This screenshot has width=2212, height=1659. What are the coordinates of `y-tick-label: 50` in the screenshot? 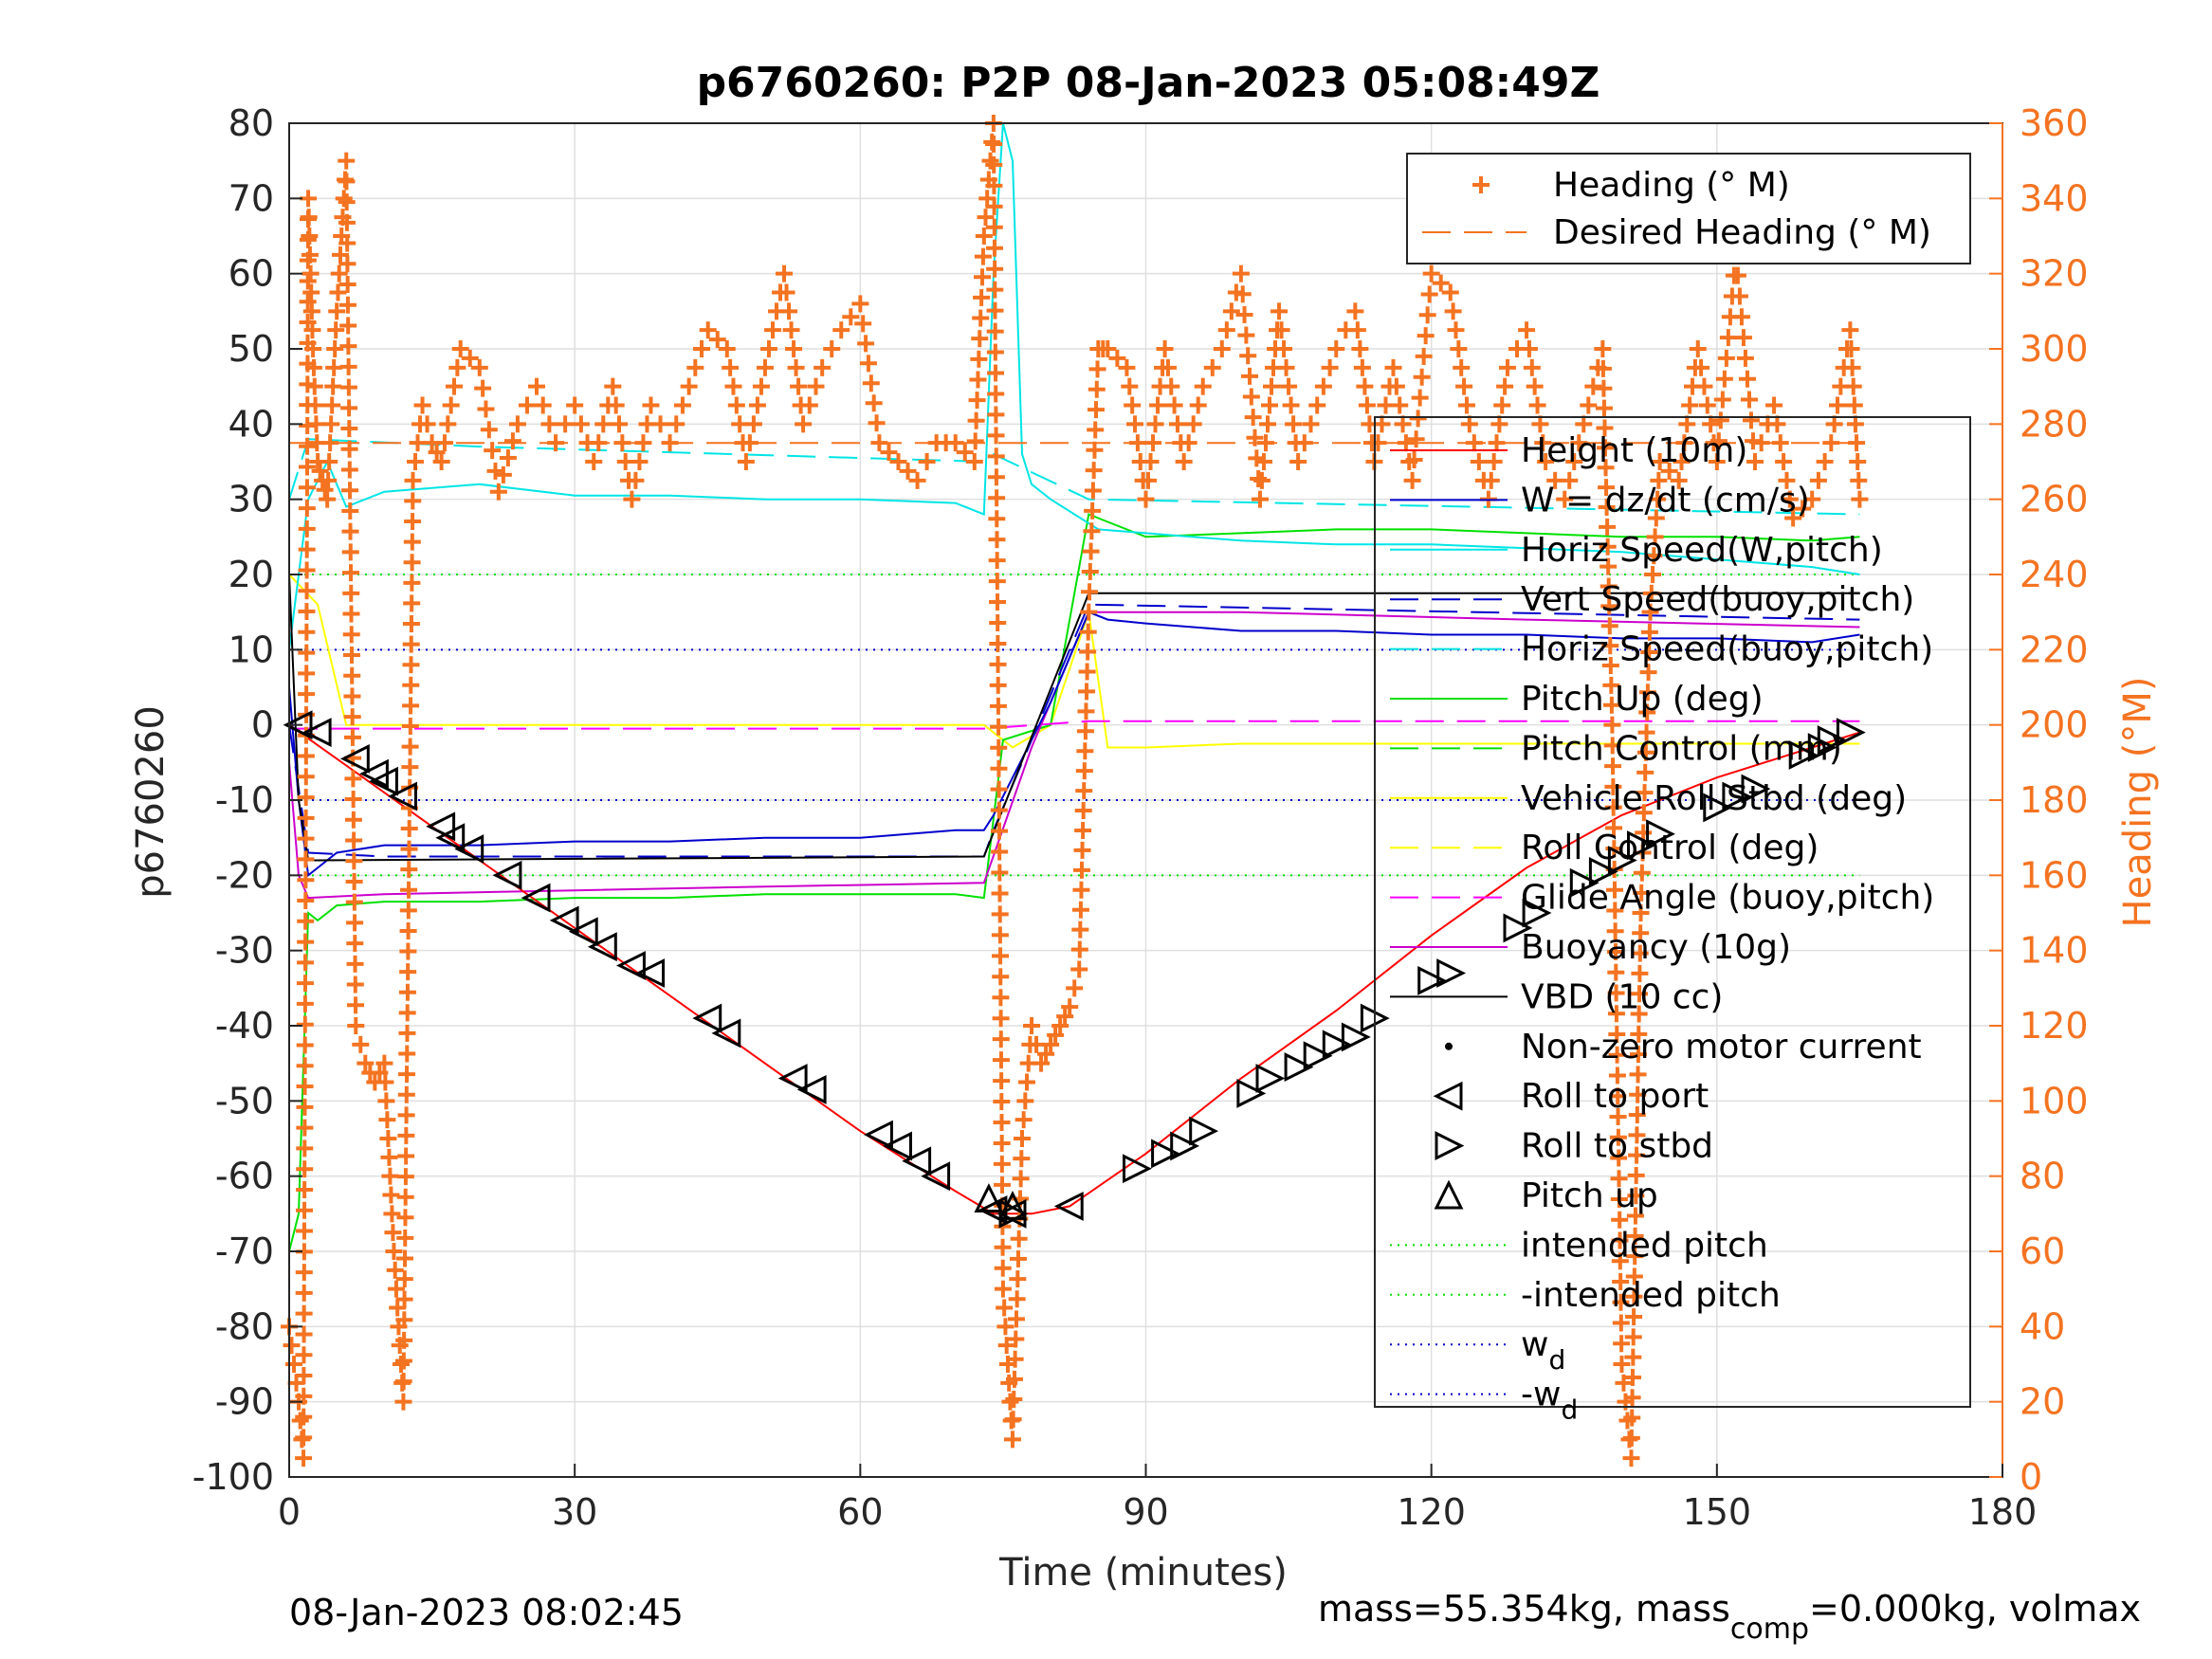 It's located at (251, 349).